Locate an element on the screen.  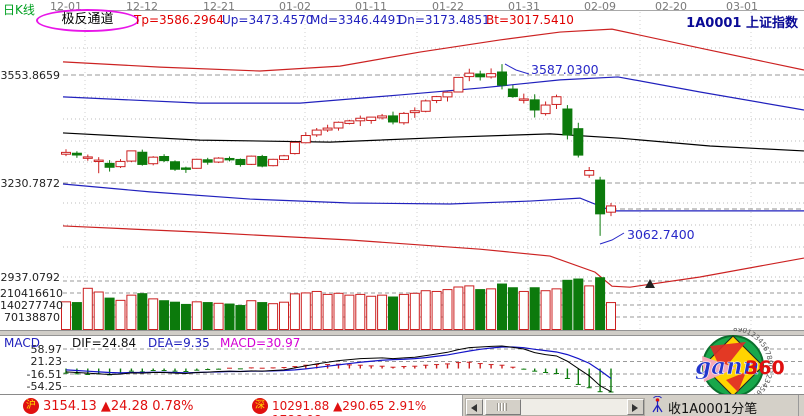
horizontal-scrollbar is located at coordinates (555, 407).